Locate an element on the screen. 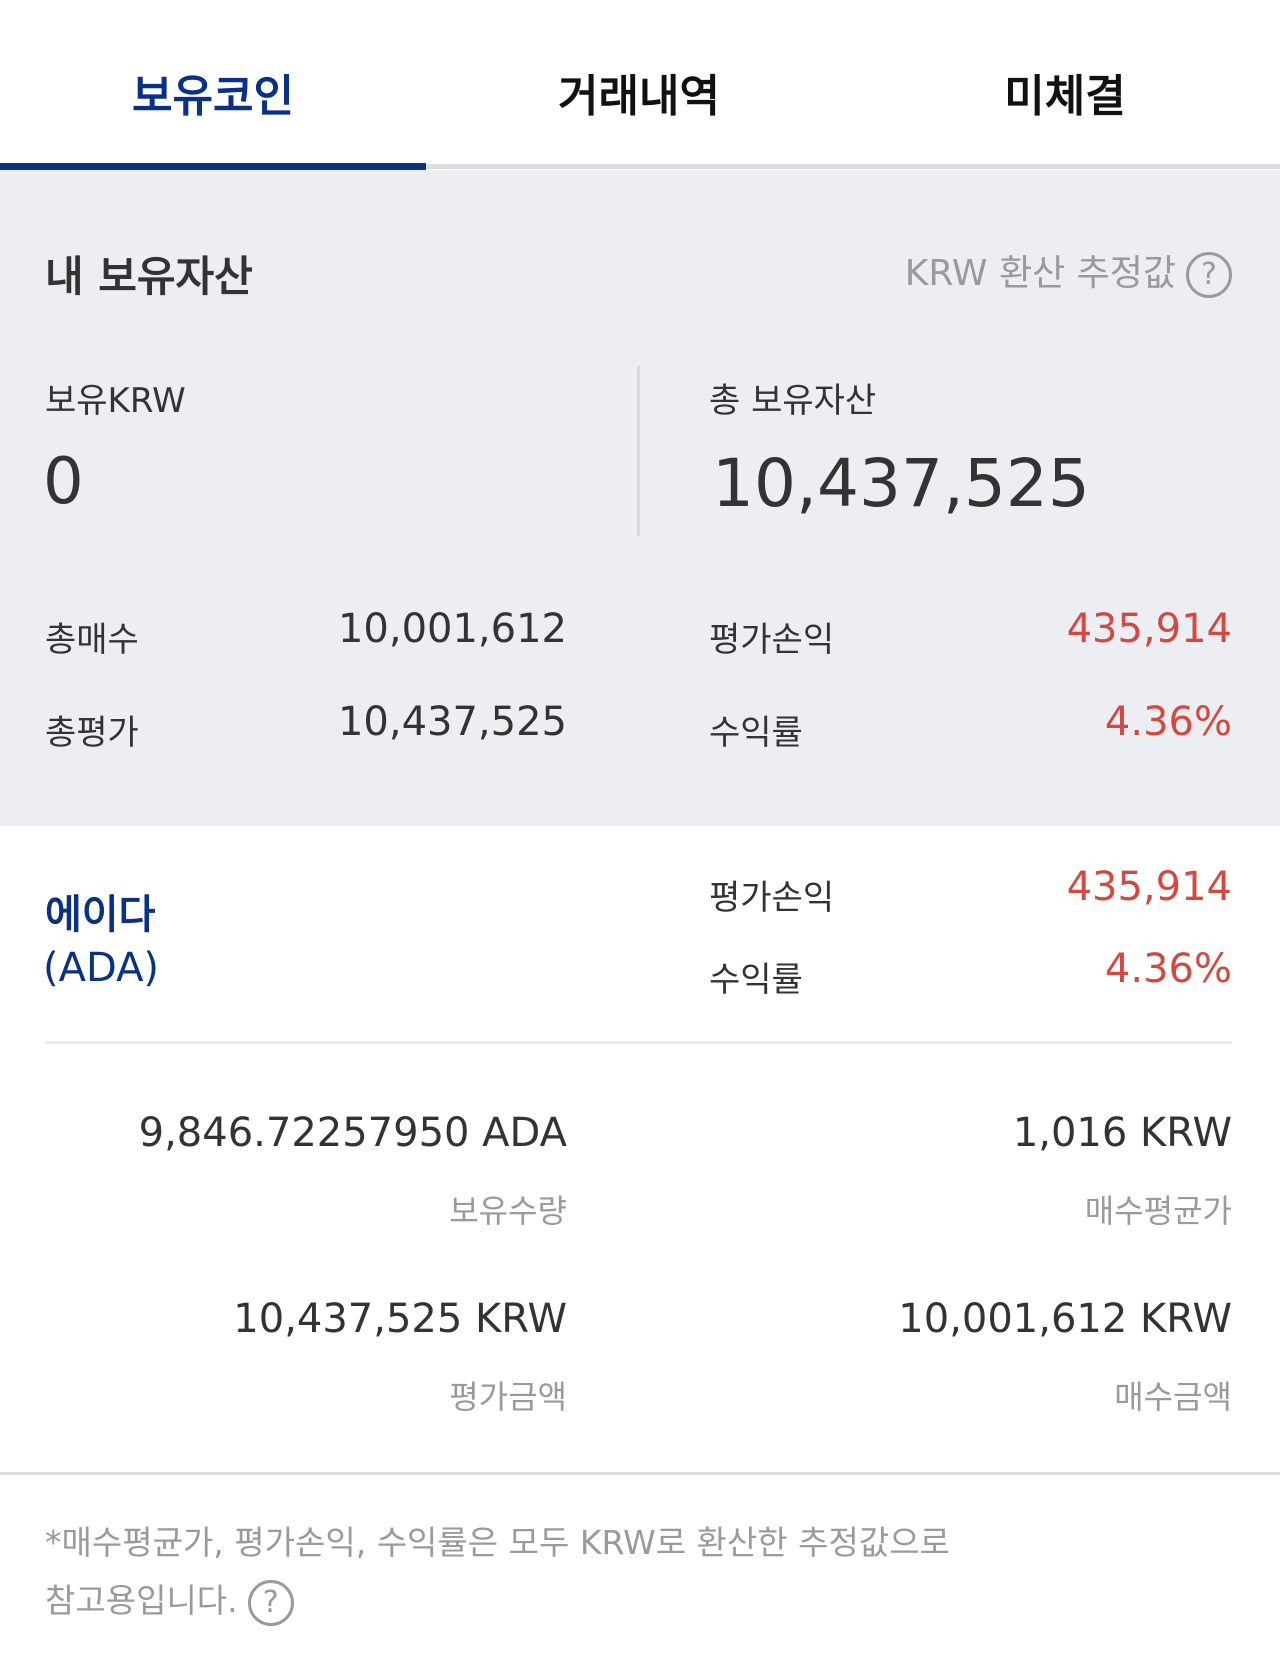 The width and height of the screenshot is (1280, 1665). krw-estimate-note: KRW 환산 추정값? is located at coordinates (1068, 271).